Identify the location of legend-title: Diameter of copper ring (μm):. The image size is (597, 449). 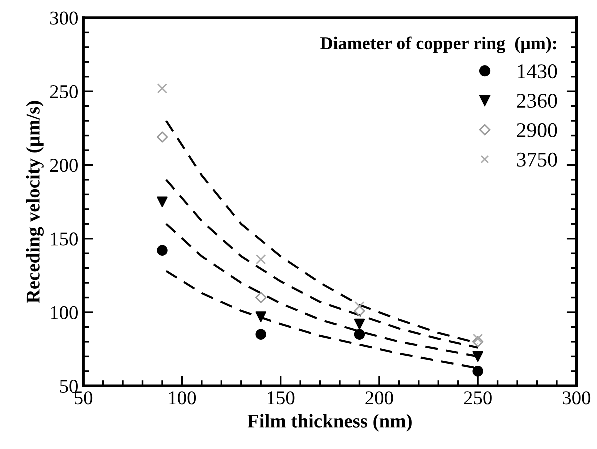
(438, 45).